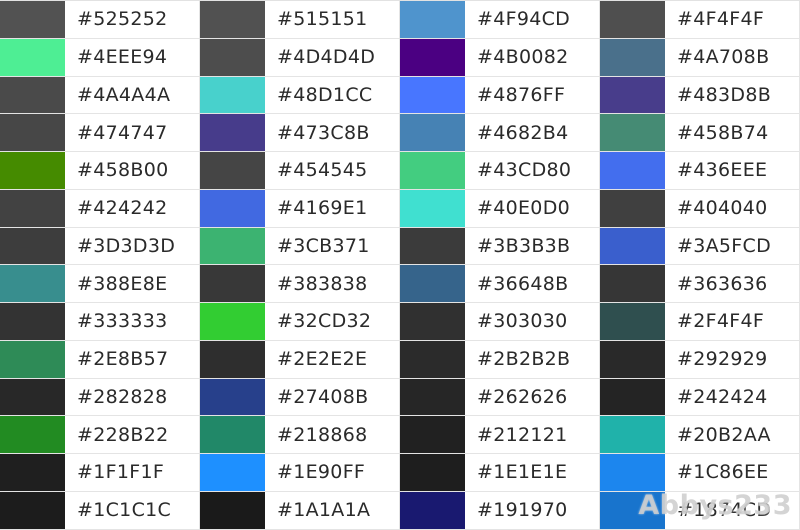 This screenshot has width=800, height=530. I want to click on color-cell: #2B2B2B, so click(500, 359).